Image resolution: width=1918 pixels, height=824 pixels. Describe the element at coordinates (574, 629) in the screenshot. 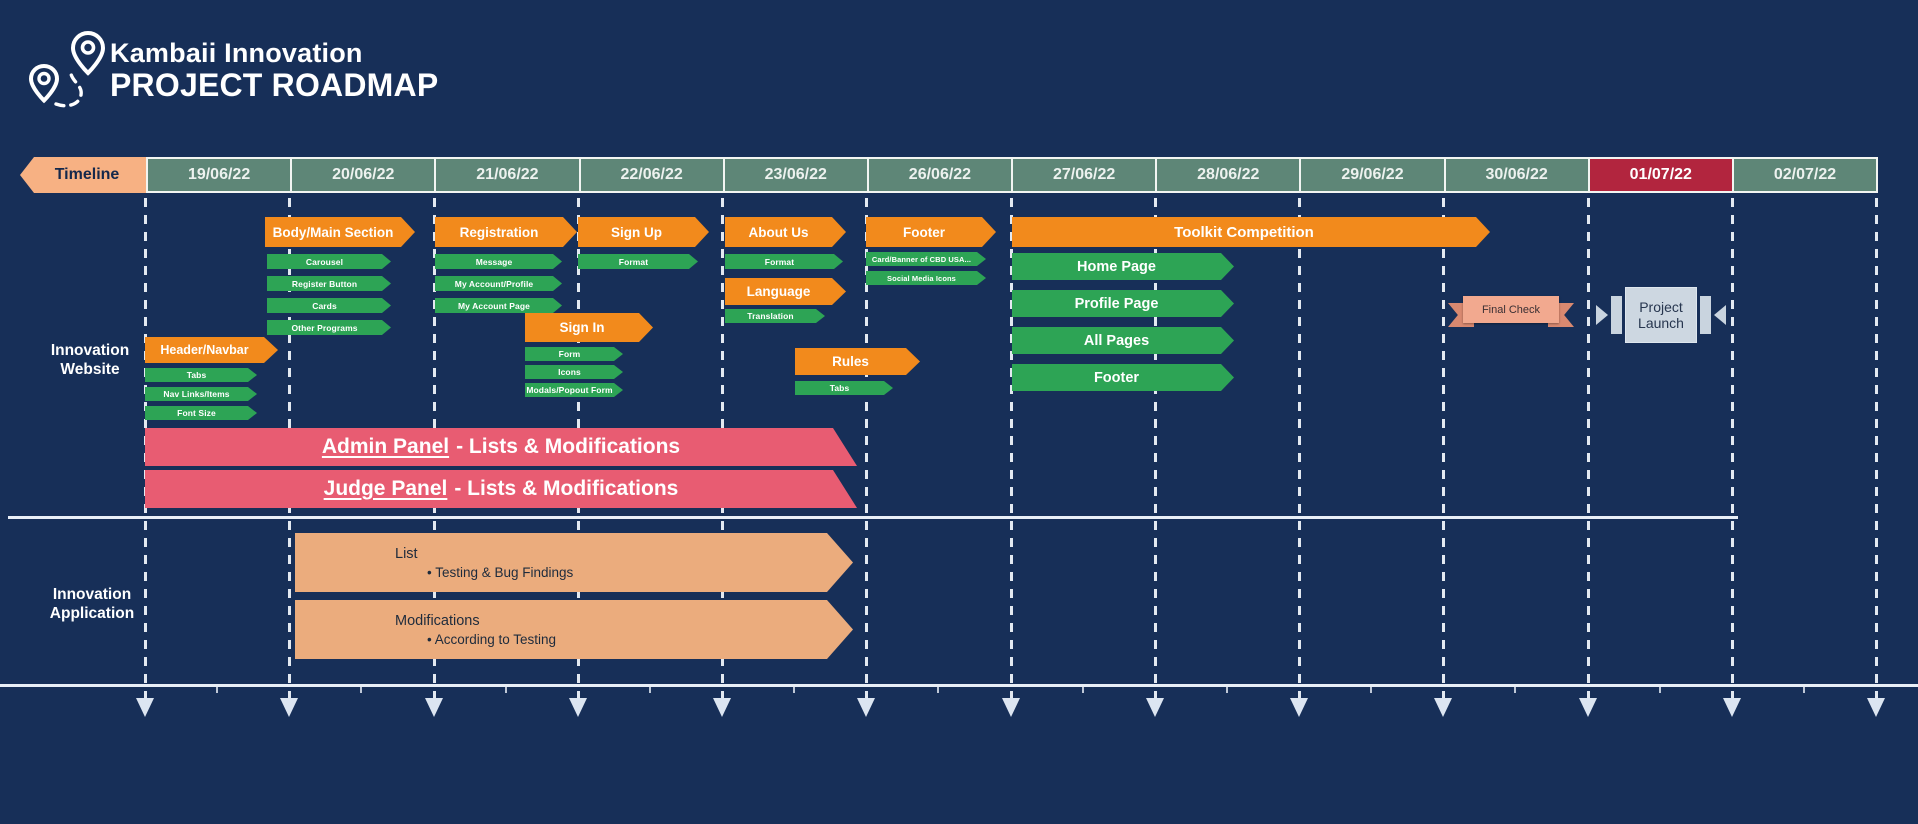

I see `task-bar-modifications: Modifications • According to Testing` at that location.